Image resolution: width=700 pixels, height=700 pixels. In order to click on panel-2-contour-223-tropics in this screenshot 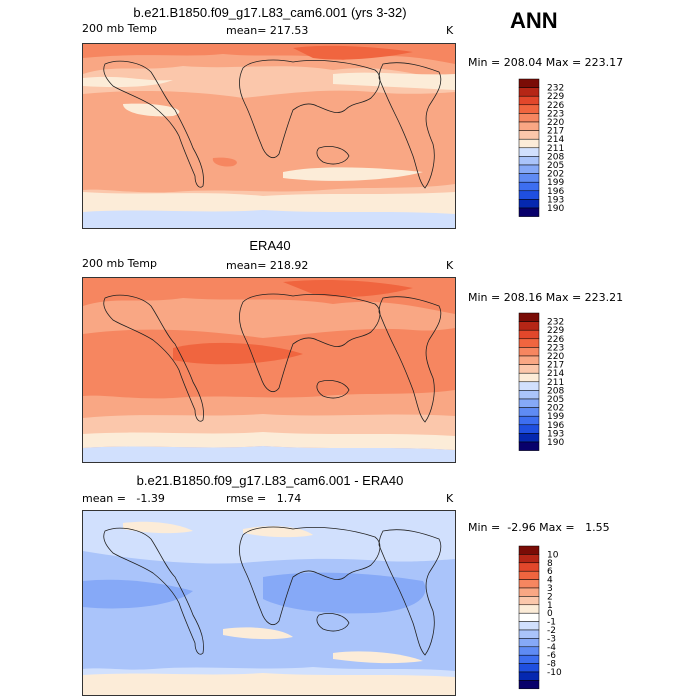, I will do `click(238, 353)`.